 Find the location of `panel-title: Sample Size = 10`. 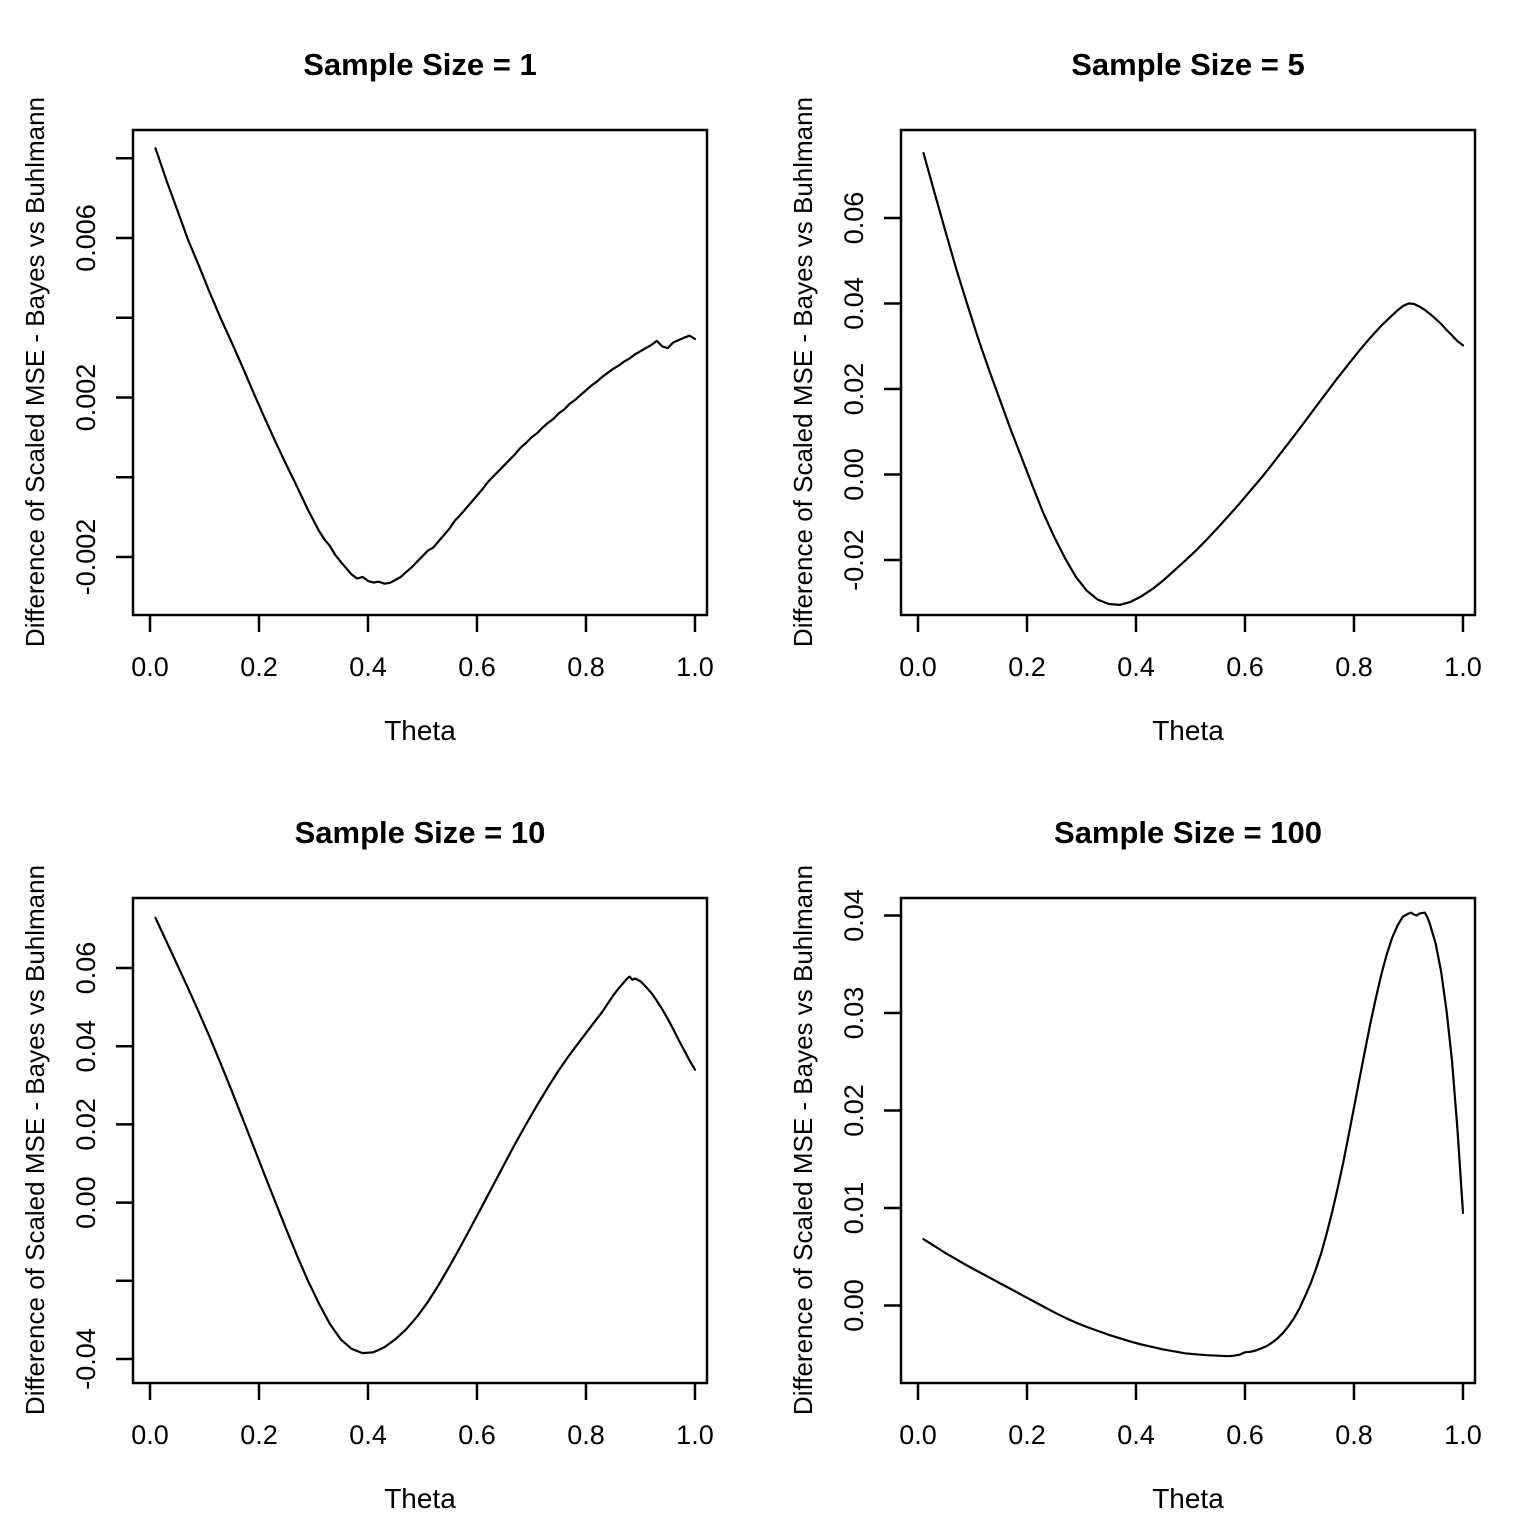

panel-title: Sample Size = 10 is located at coordinates (420, 832).